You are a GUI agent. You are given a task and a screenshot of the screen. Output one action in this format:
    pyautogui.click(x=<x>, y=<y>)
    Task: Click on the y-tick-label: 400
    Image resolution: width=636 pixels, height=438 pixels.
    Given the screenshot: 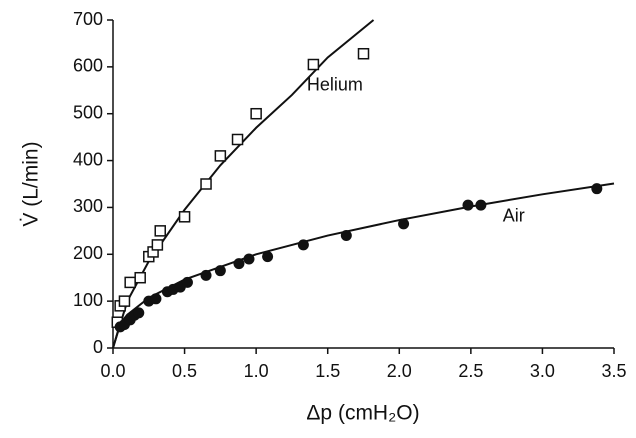 What is the action you would take?
    pyautogui.click(x=88, y=159)
    